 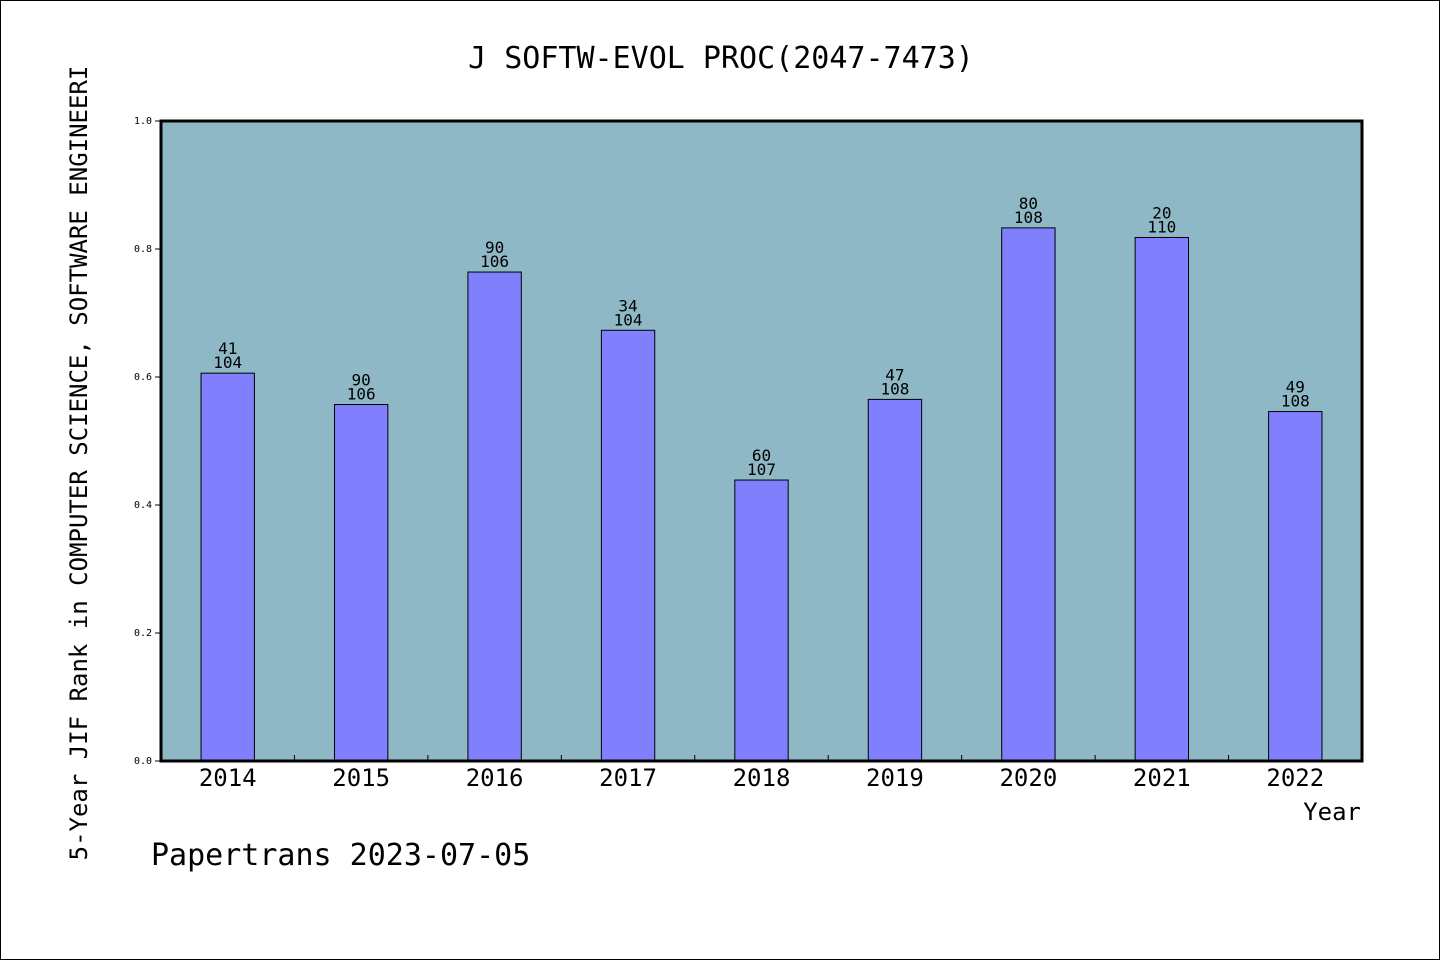 What do you see at coordinates (1332, 812) in the screenshot?
I see `x-axis-label: Year` at bounding box center [1332, 812].